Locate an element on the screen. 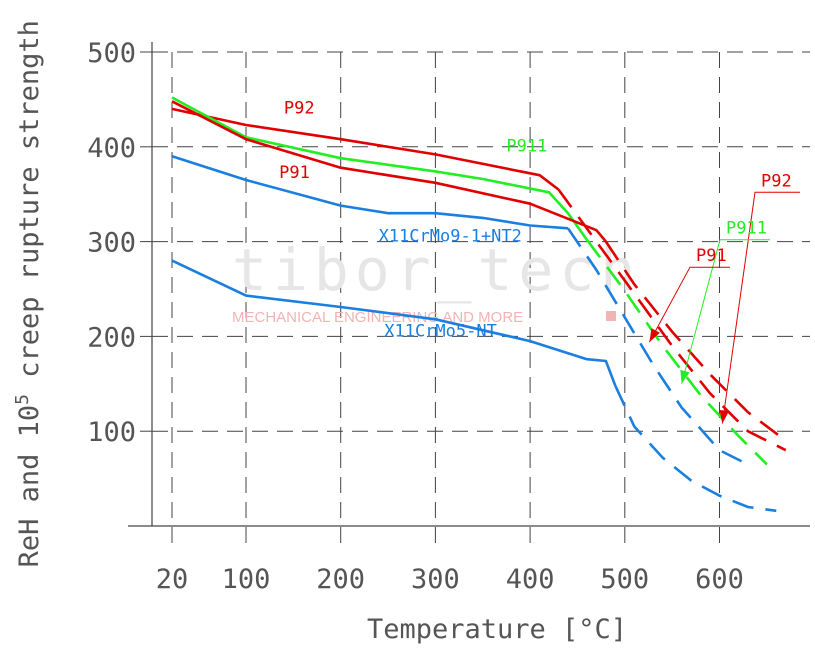  x-tick-label: 300 is located at coordinates (435, 579).